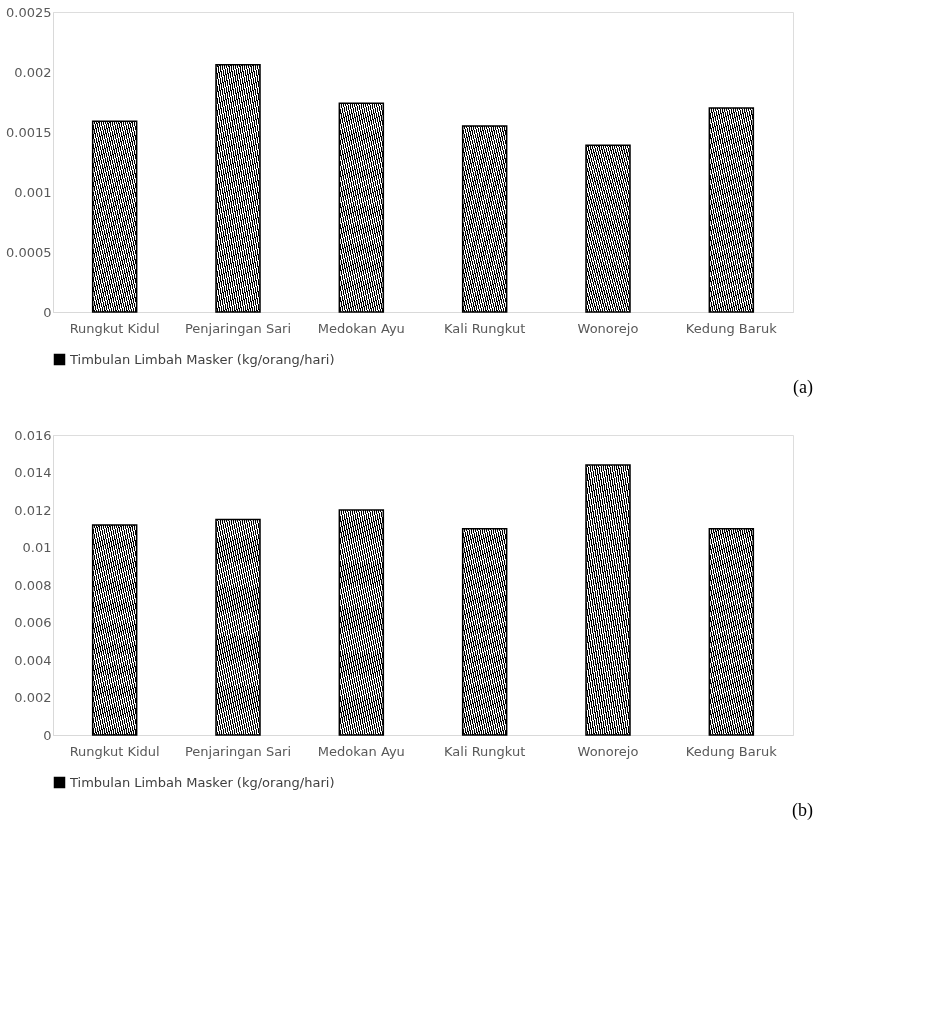 This screenshot has width=928, height=1030. What do you see at coordinates (33, 585) in the screenshot?
I see `y-tick-label: 0.008` at bounding box center [33, 585].